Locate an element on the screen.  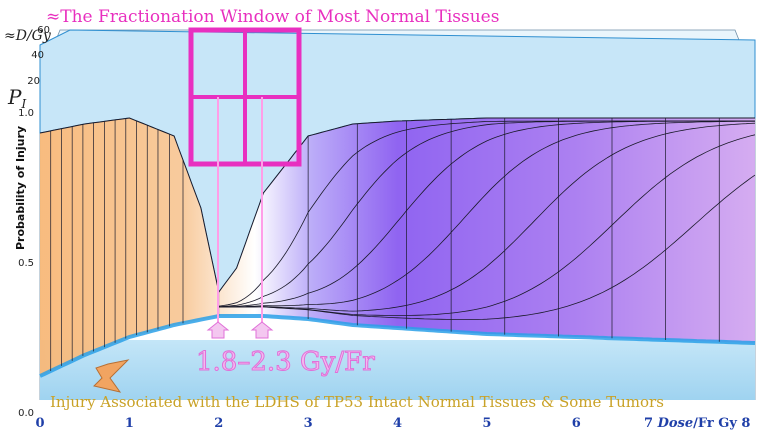
z-tick-label: 20 is located at coordinates (33, 81).